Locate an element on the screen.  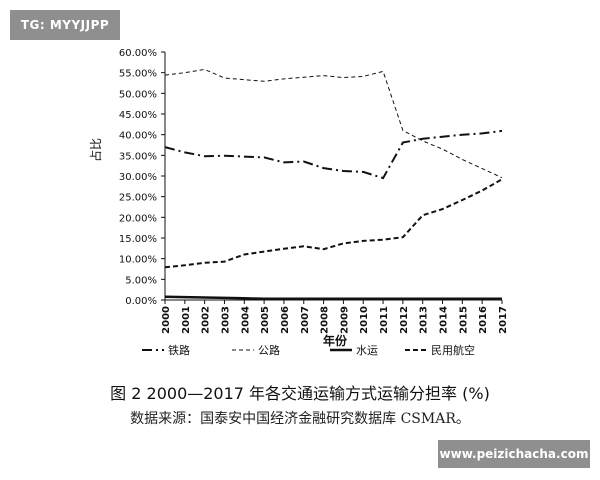
x-tick-label: 2000 is located at coordinates (166, 320).